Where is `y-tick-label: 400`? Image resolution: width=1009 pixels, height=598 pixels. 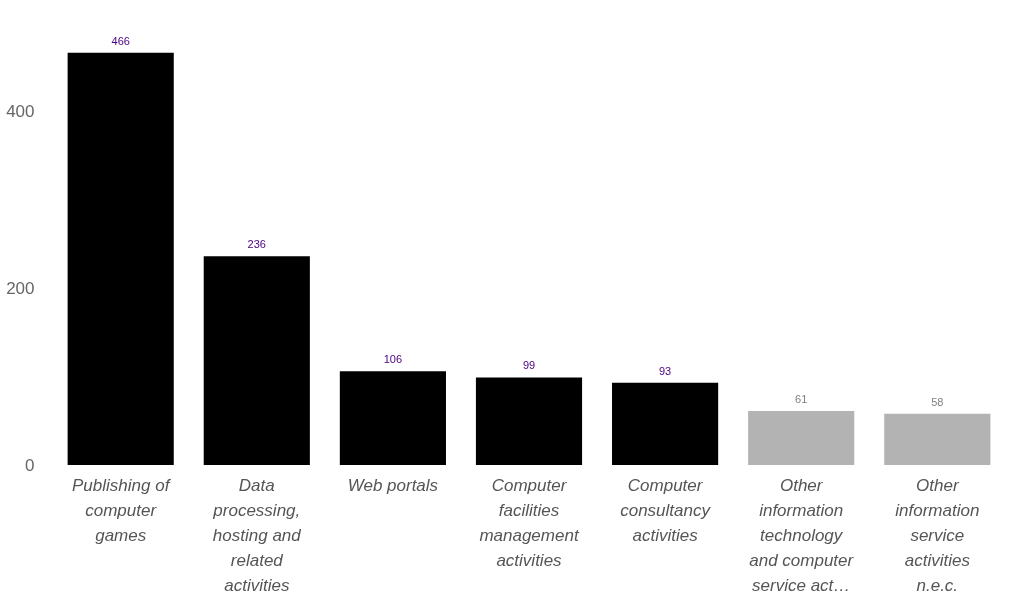
y-tick-label: 400 is located at coordinates (20, 111).